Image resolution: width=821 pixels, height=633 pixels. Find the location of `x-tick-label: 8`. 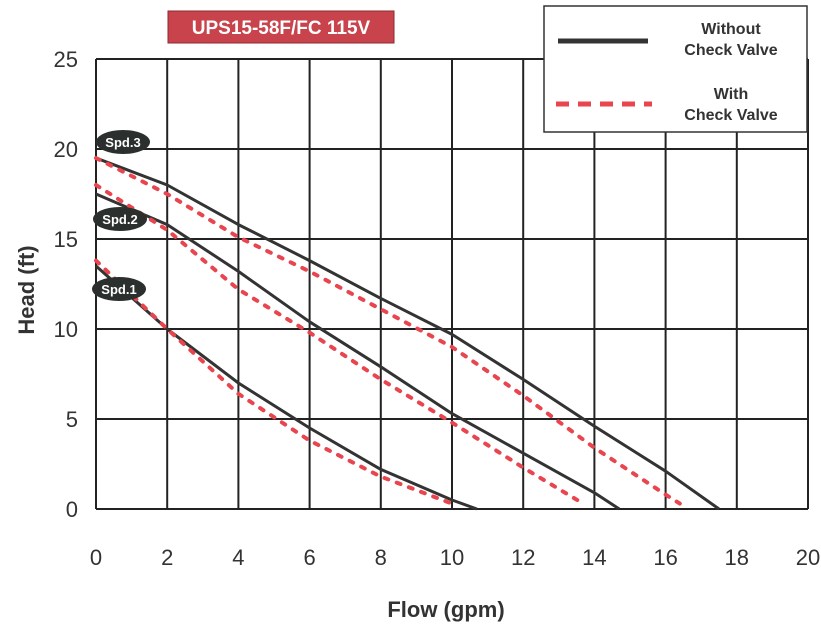

x-tick-label: 8 is located at coordinates (381, 557).